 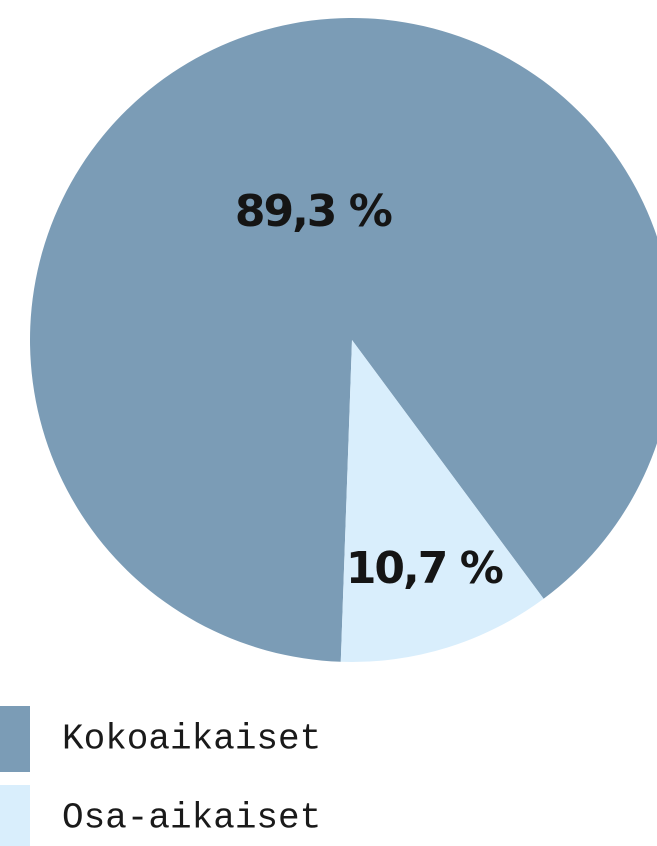 I want to click on legend-label: Kokoaikaiset, so click(x=191, y=739).